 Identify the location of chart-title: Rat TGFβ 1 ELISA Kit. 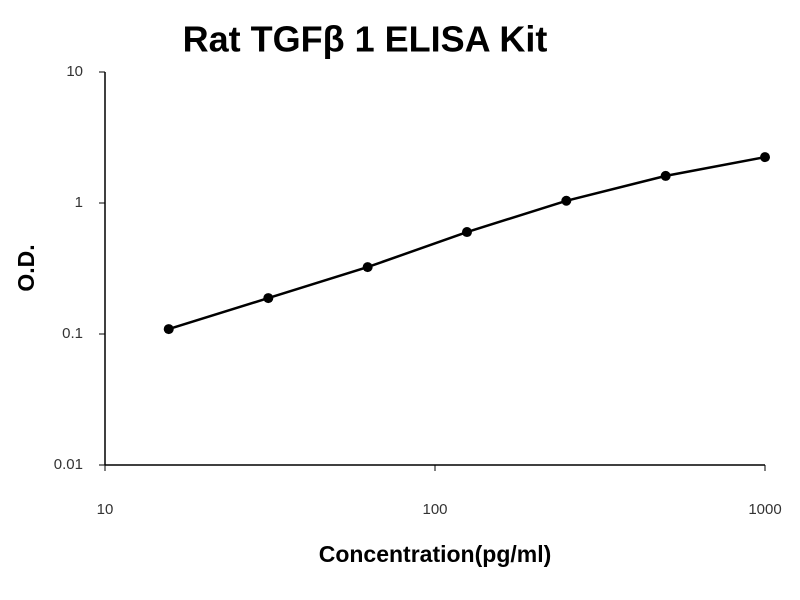
(365, 39).